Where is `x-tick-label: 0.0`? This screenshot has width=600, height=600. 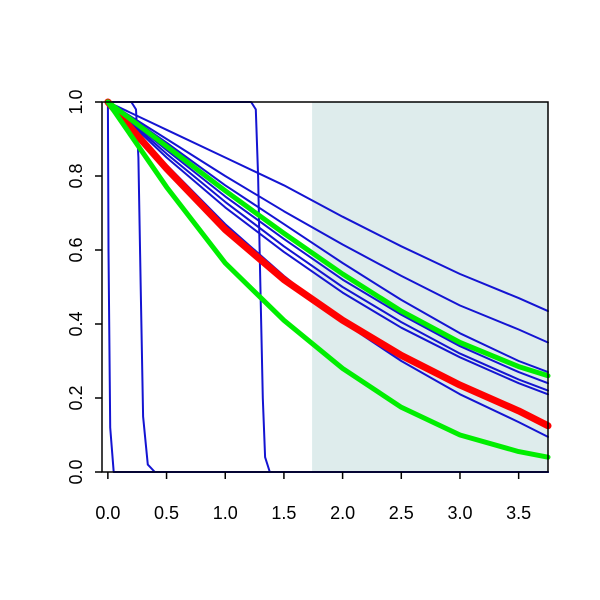 x-tick-label: 0.0 is located at coordinates (107, 513).